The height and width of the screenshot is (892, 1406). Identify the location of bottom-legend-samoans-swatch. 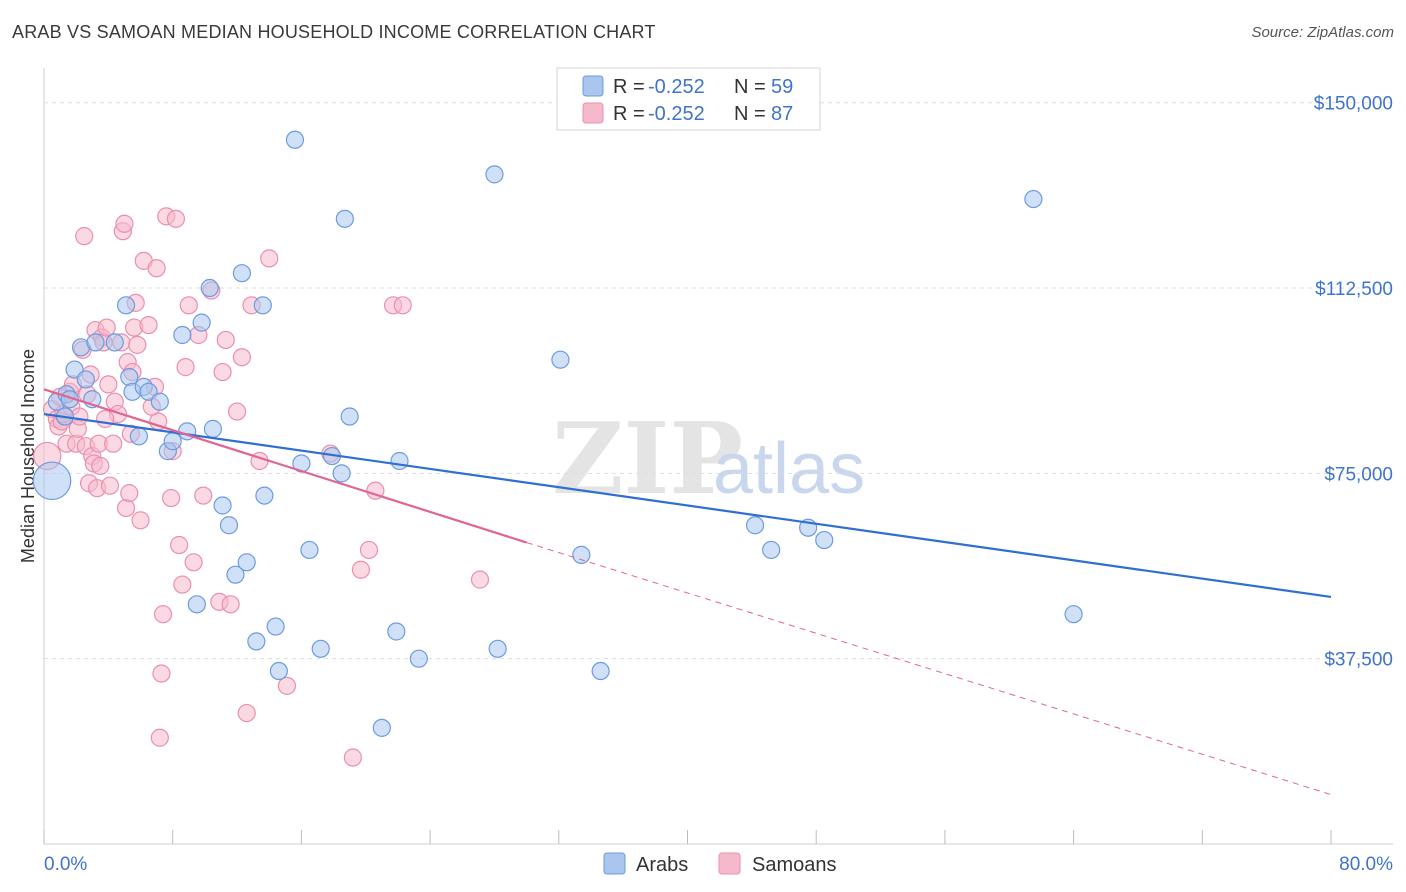
(729, 863).